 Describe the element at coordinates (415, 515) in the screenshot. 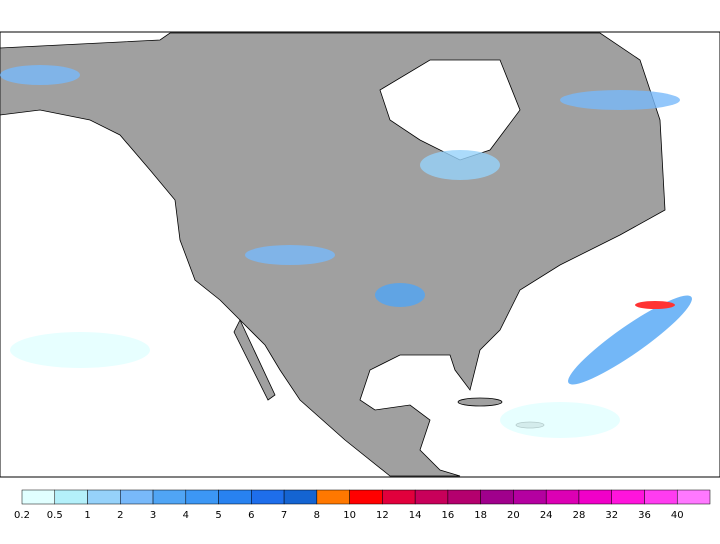

I see `colorbar-label: 14` at that location.